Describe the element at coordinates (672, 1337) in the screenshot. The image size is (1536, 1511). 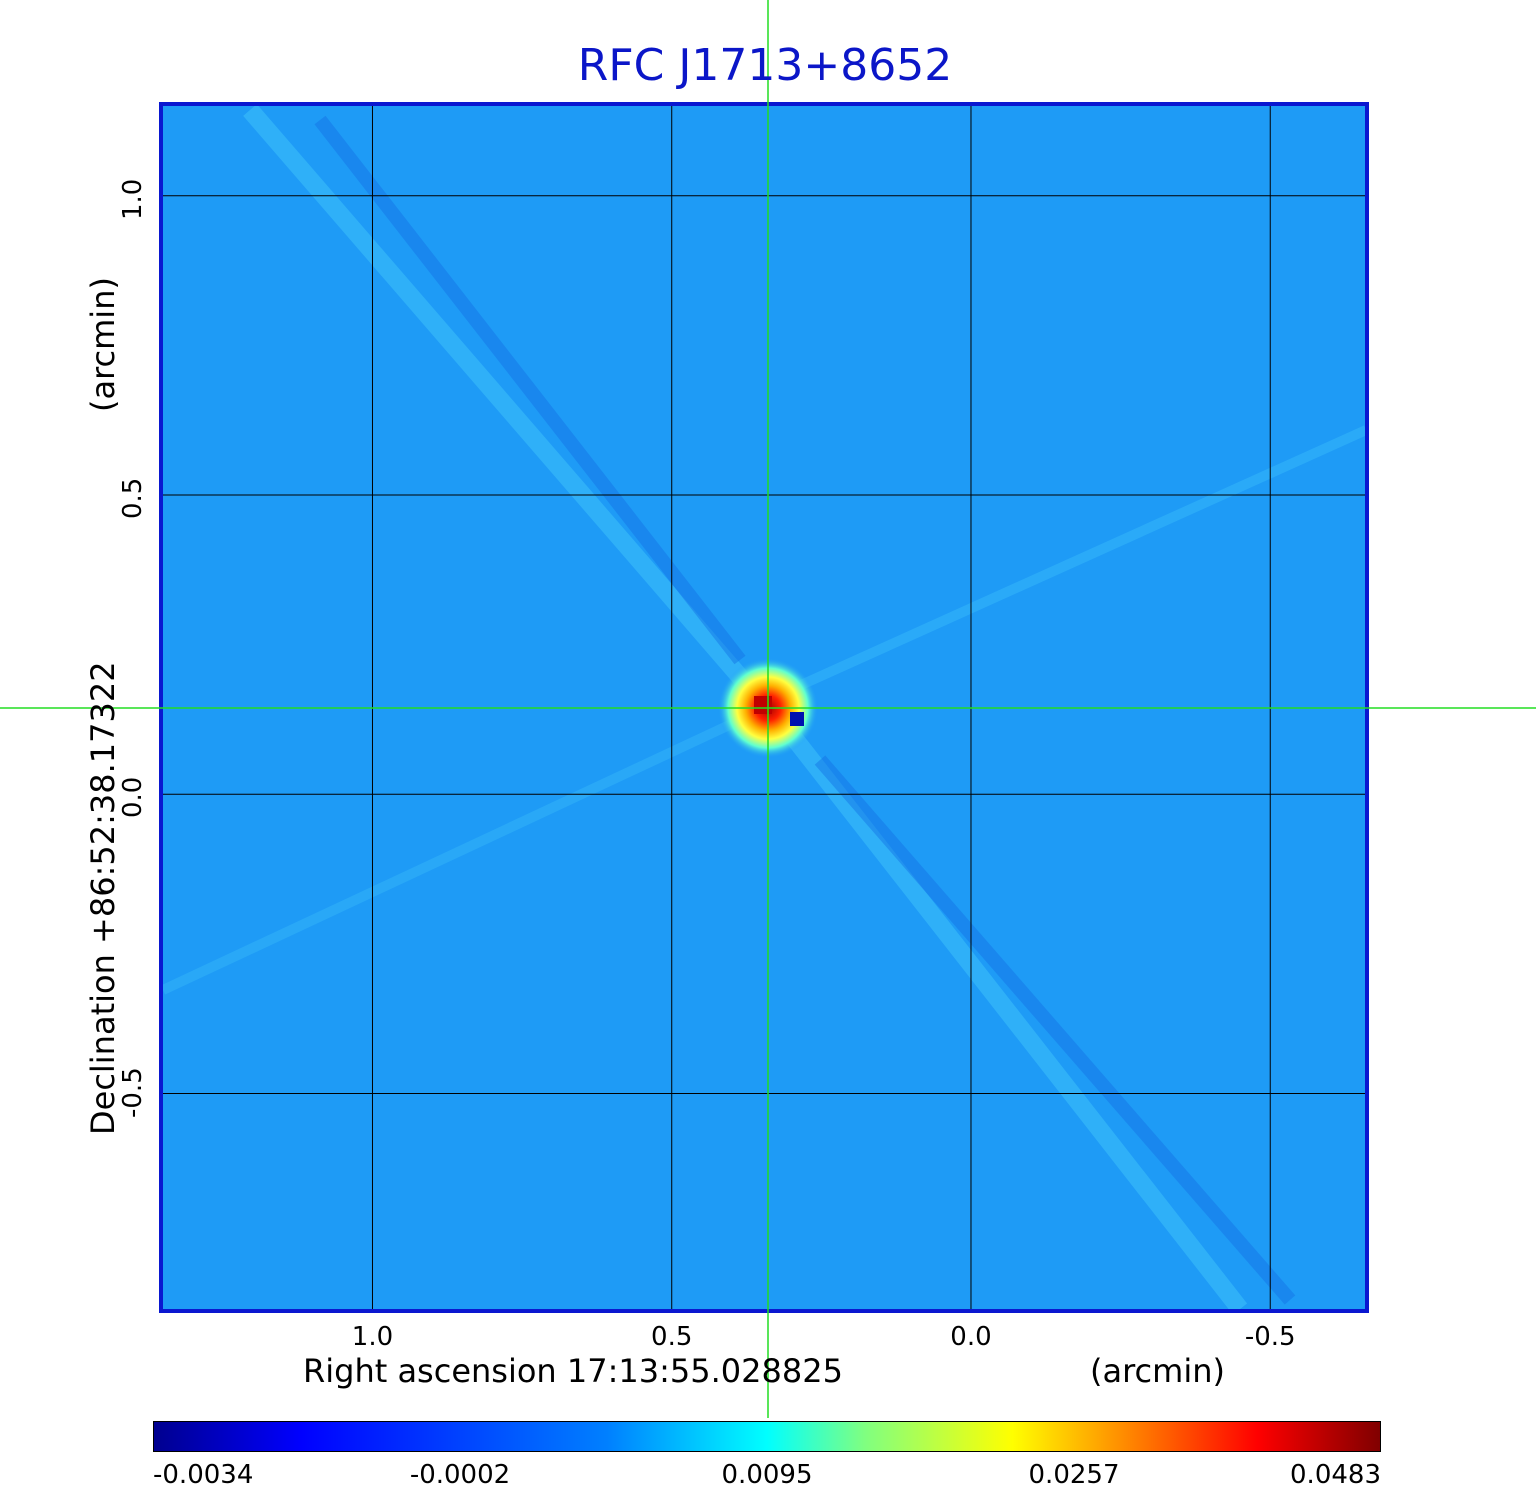
I see `x-tick-label: 0.5` at that location.